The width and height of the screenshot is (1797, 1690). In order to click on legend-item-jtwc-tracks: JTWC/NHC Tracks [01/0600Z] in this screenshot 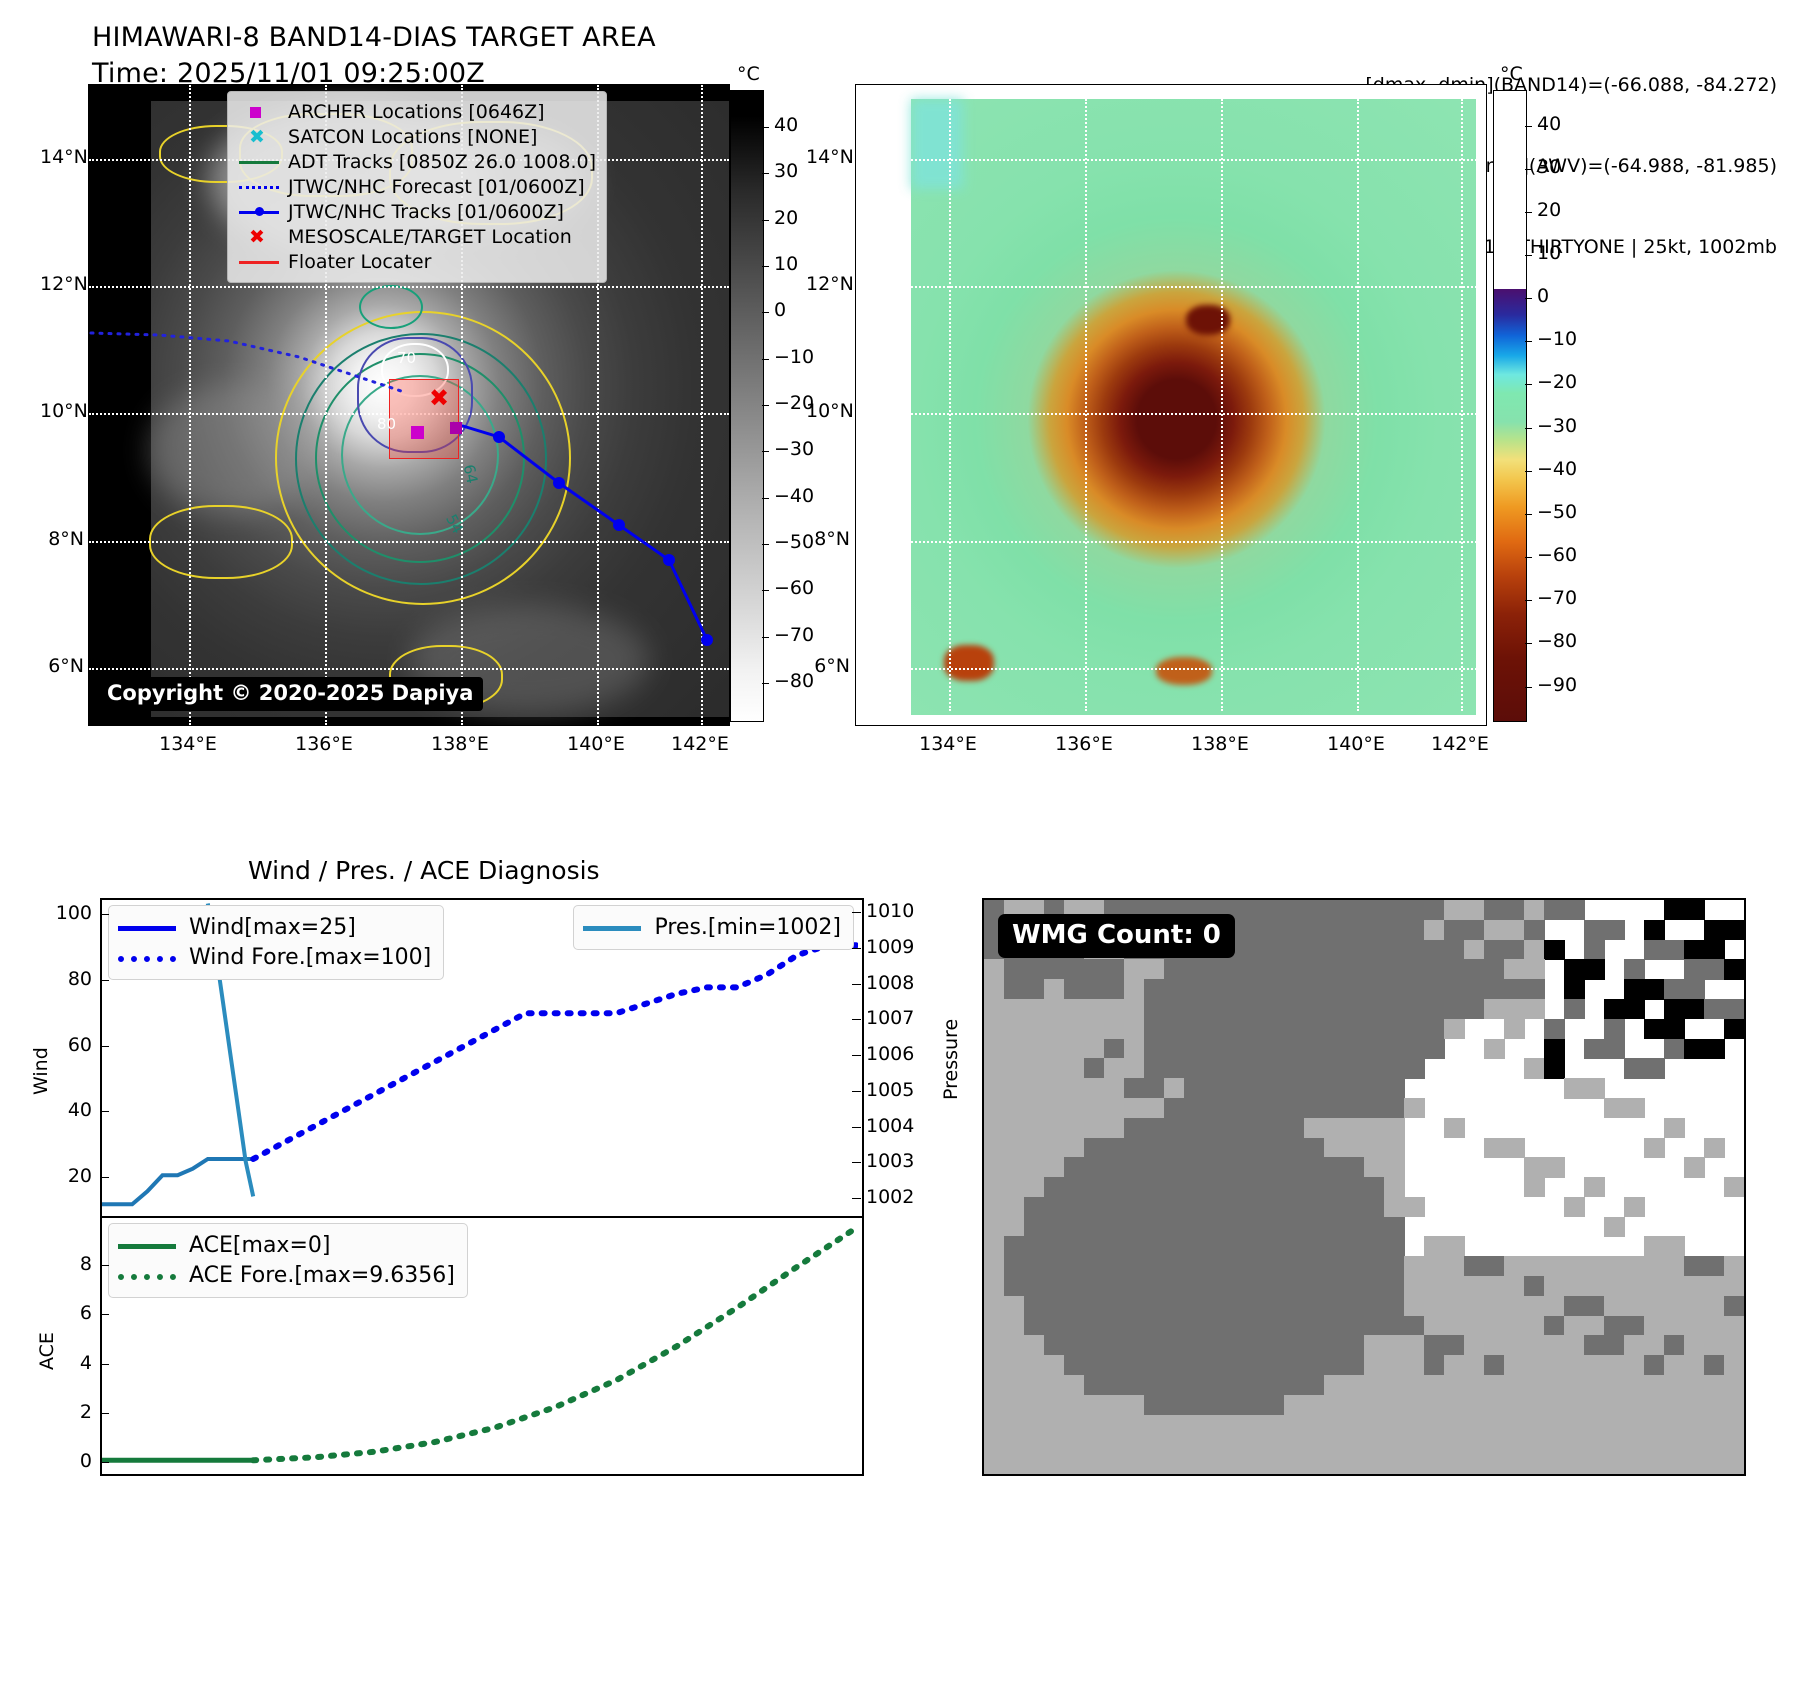, I will do `click(416, 211)`.